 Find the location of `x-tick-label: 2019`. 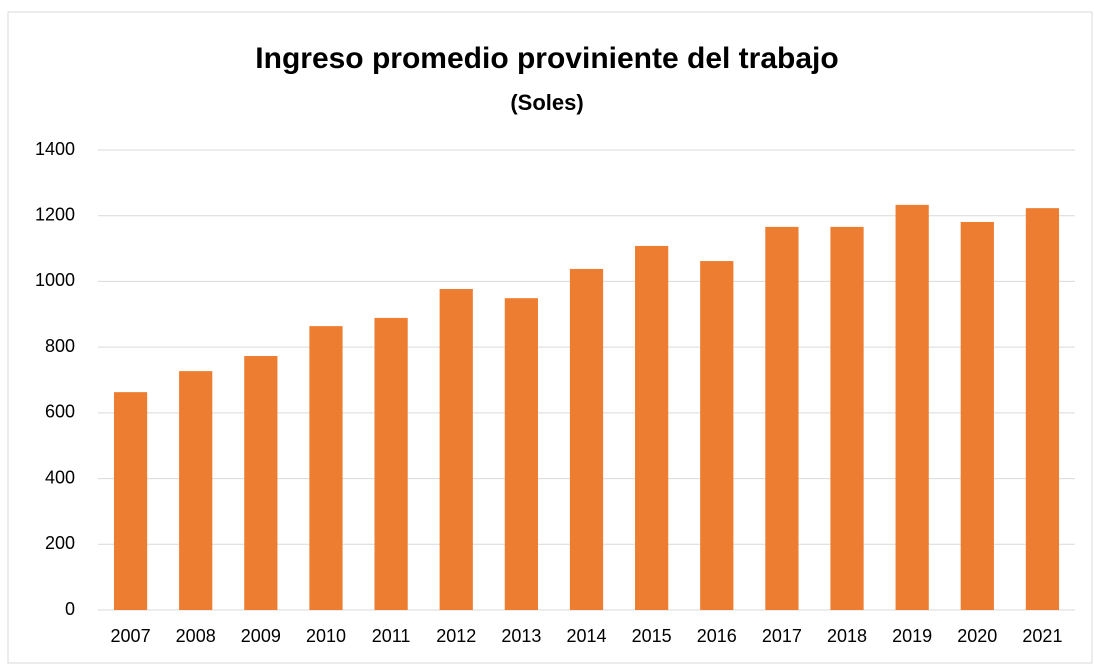

x-tick-label: 2019 is located at coordinates (912, 636).